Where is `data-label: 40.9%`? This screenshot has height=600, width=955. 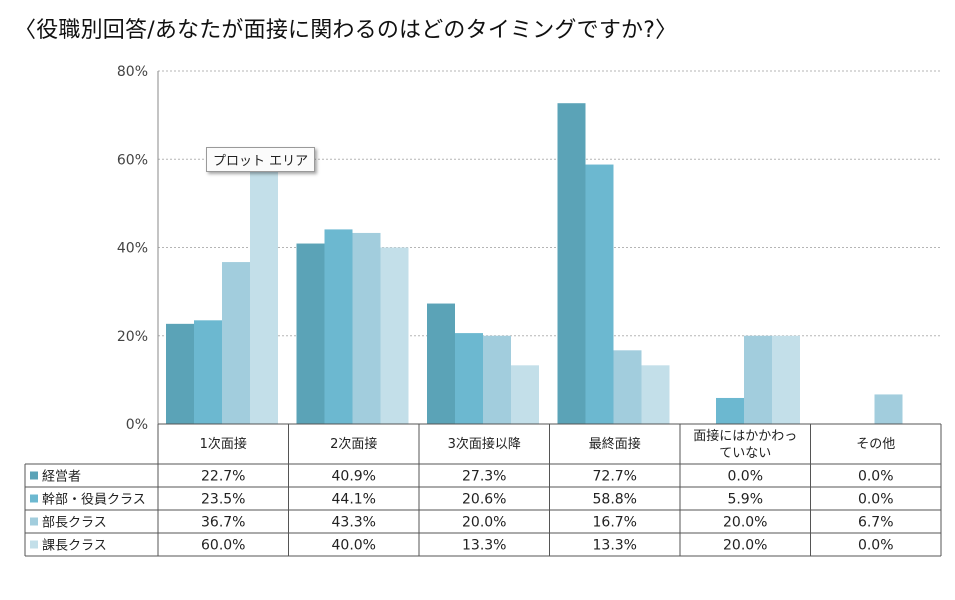 data-label: 40.9% is located at coordinates (354, 477).